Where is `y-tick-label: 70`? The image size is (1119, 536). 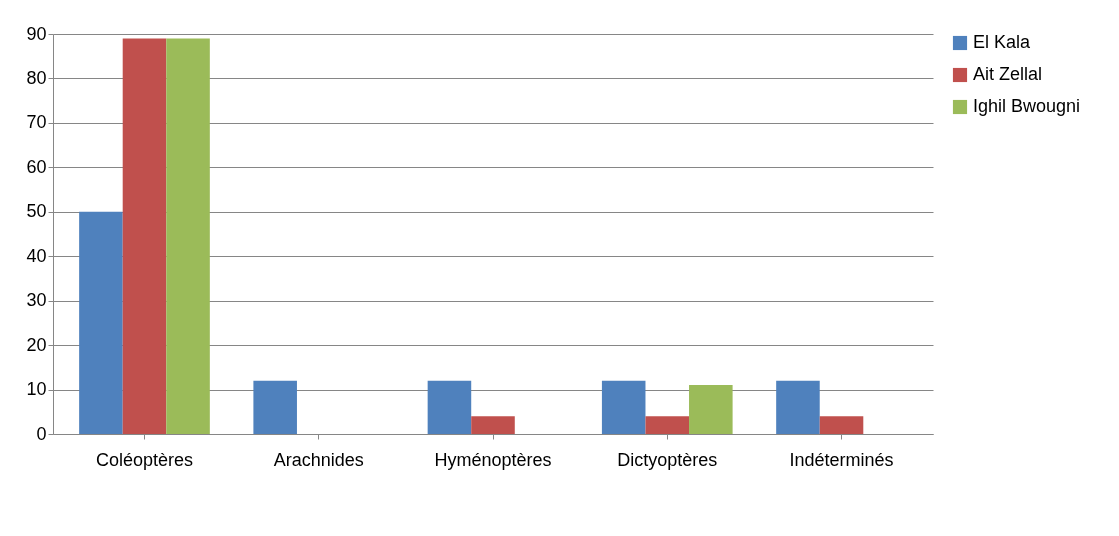
y-tick-label: 70 is located at coordinates (36, 122).